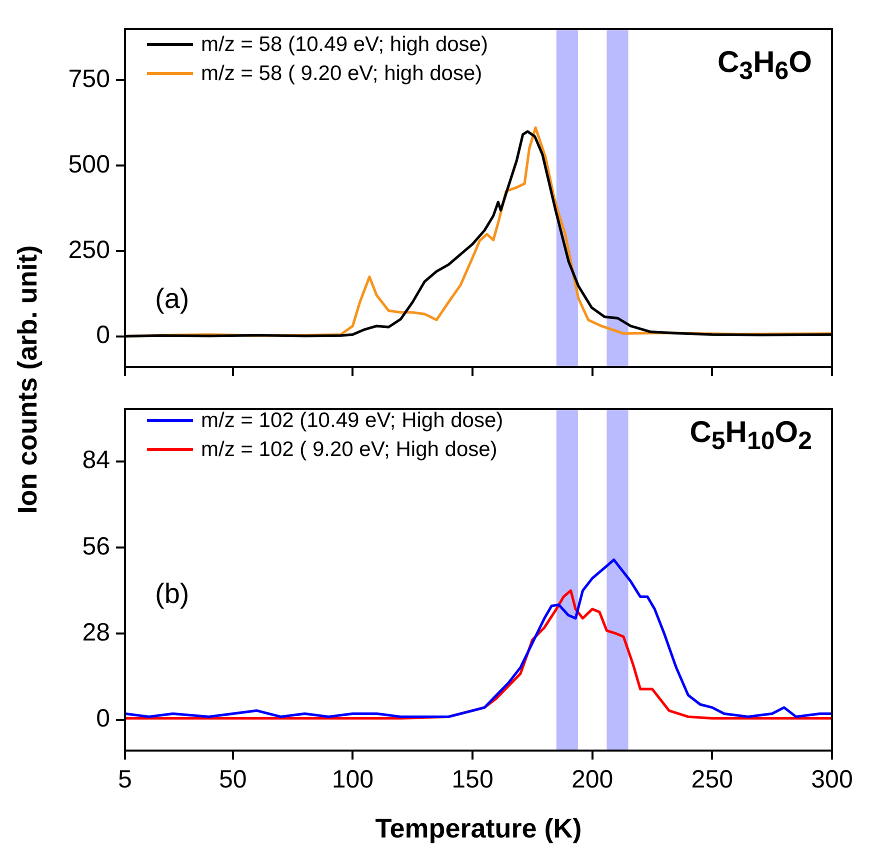 This screenshot has width=876, height=854. Describe the element at coordinates (353, 779) in the screenshot. I see `x-tick-label: 100` at that location.